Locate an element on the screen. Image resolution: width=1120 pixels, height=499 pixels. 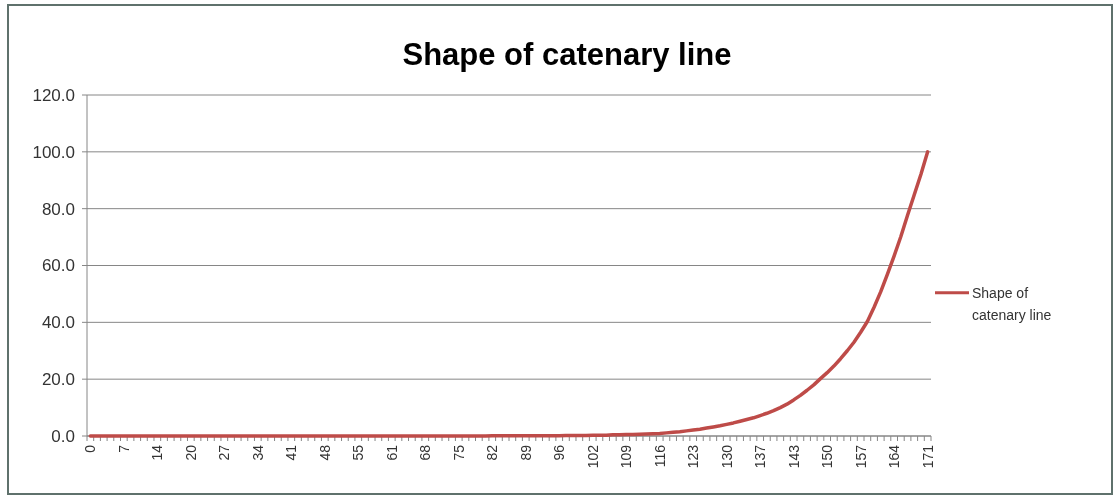
x-tick-label: 82 is located at coordinates (492, 452).